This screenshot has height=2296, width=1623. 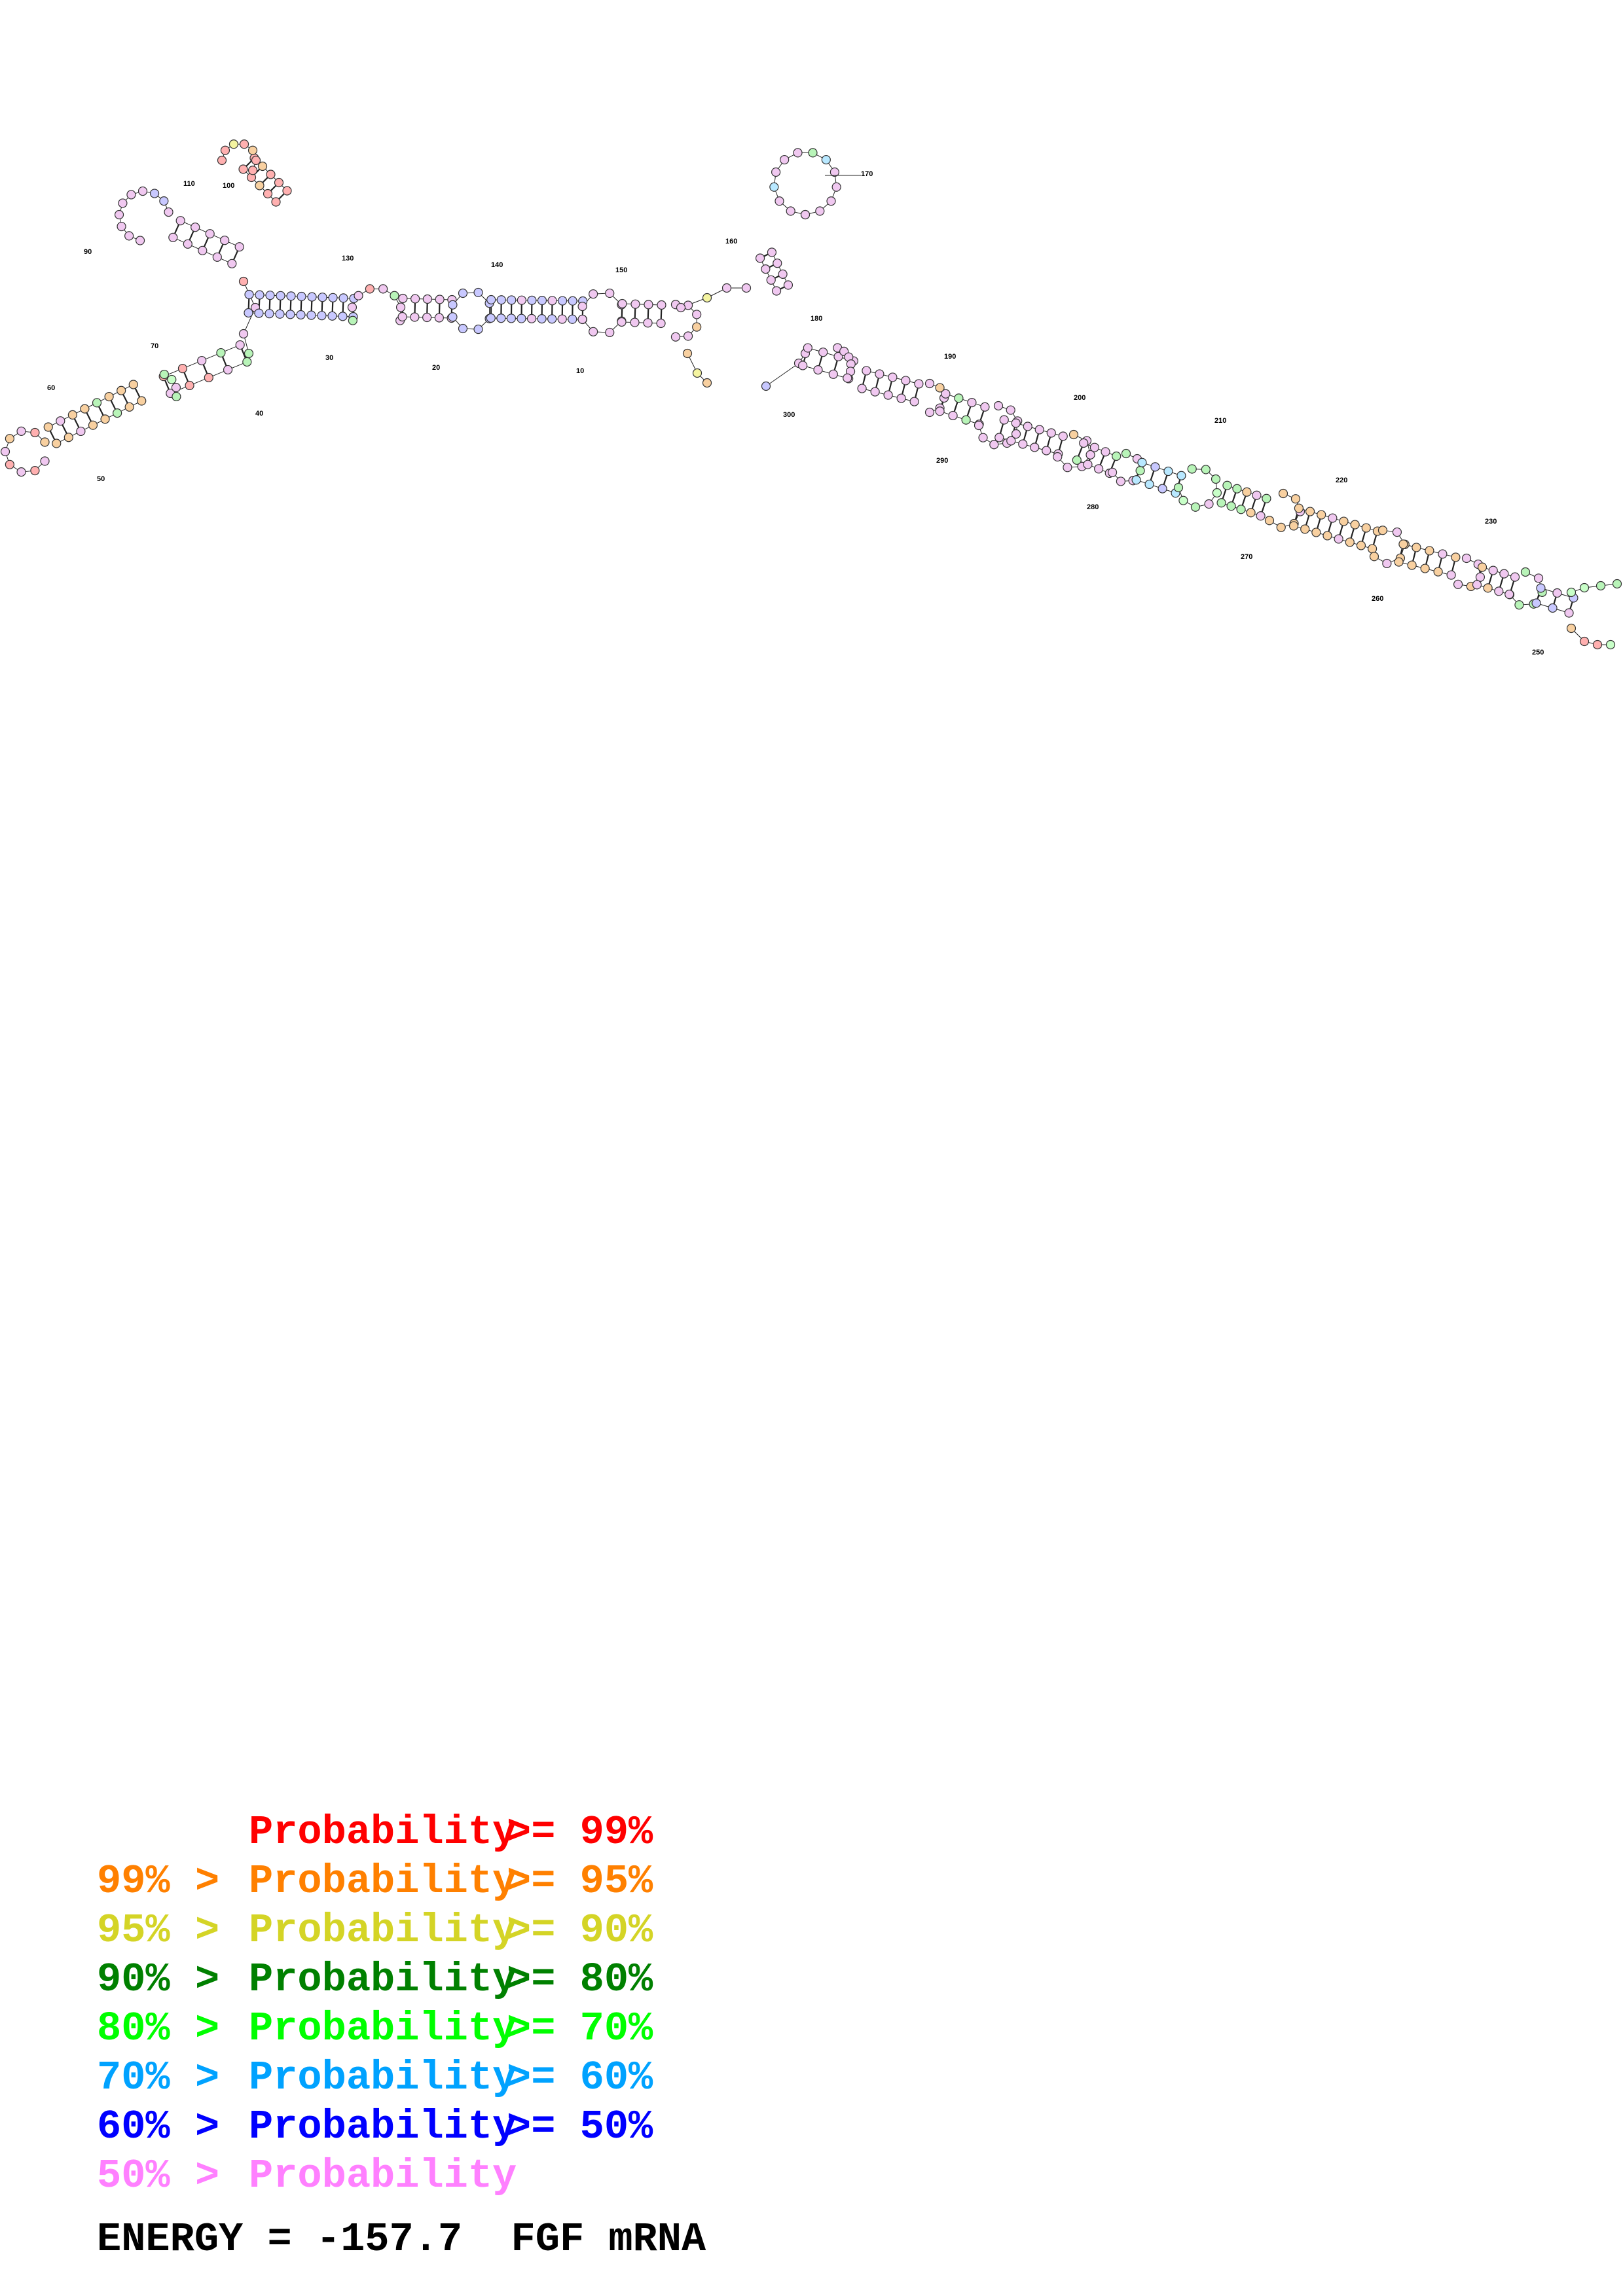 I want to click on legend-row-left: 95%, so click(x=133, y=1930).